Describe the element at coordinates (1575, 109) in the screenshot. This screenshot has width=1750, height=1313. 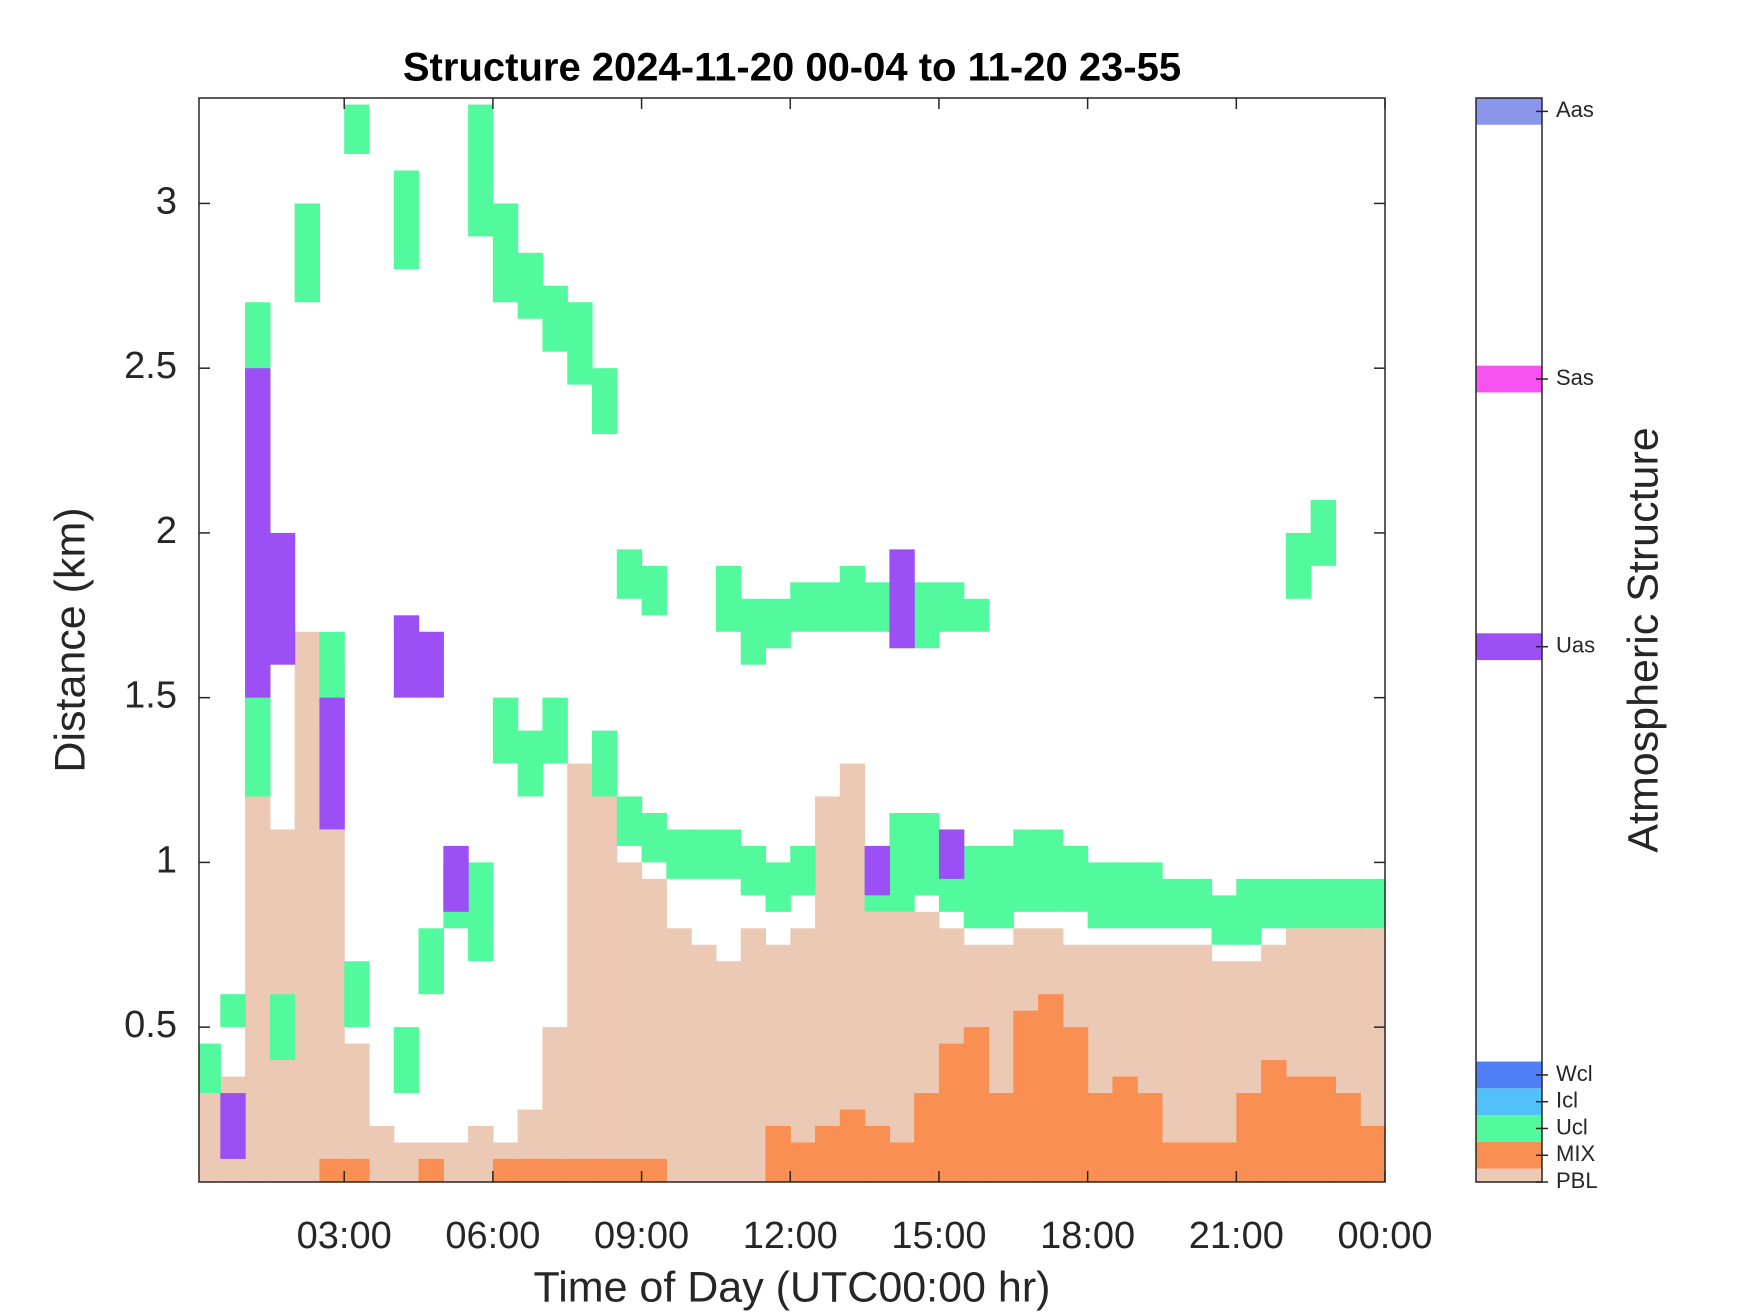
I see `colorbar-tick-label: Aas` at that location.